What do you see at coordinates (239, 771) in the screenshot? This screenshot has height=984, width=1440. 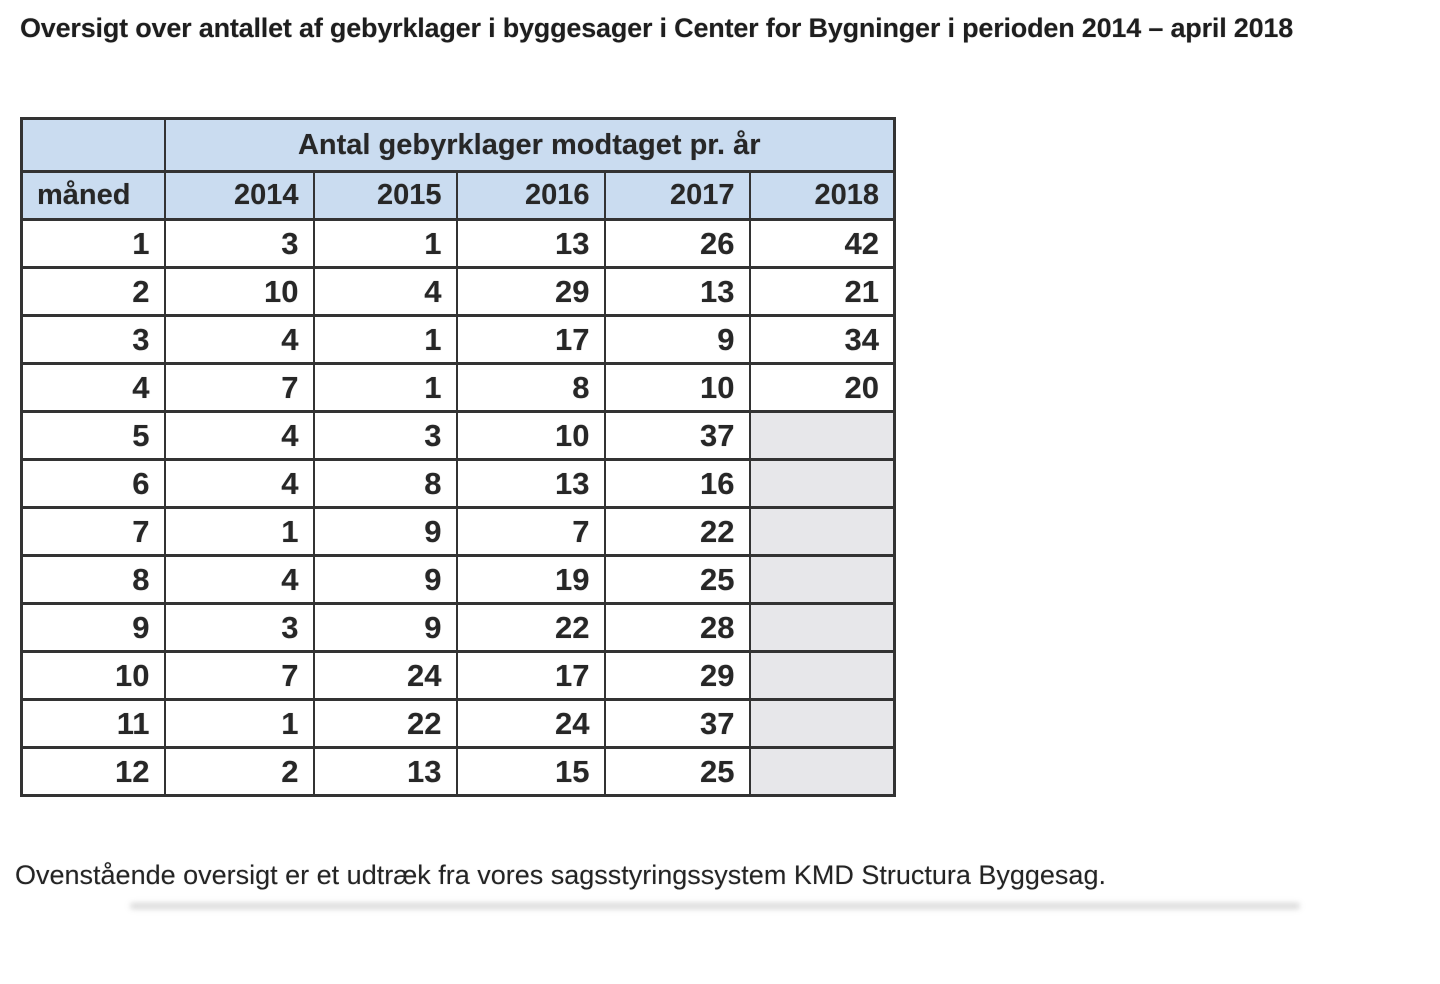 I see `value-cell: 2` at bounding box center [239, 771].